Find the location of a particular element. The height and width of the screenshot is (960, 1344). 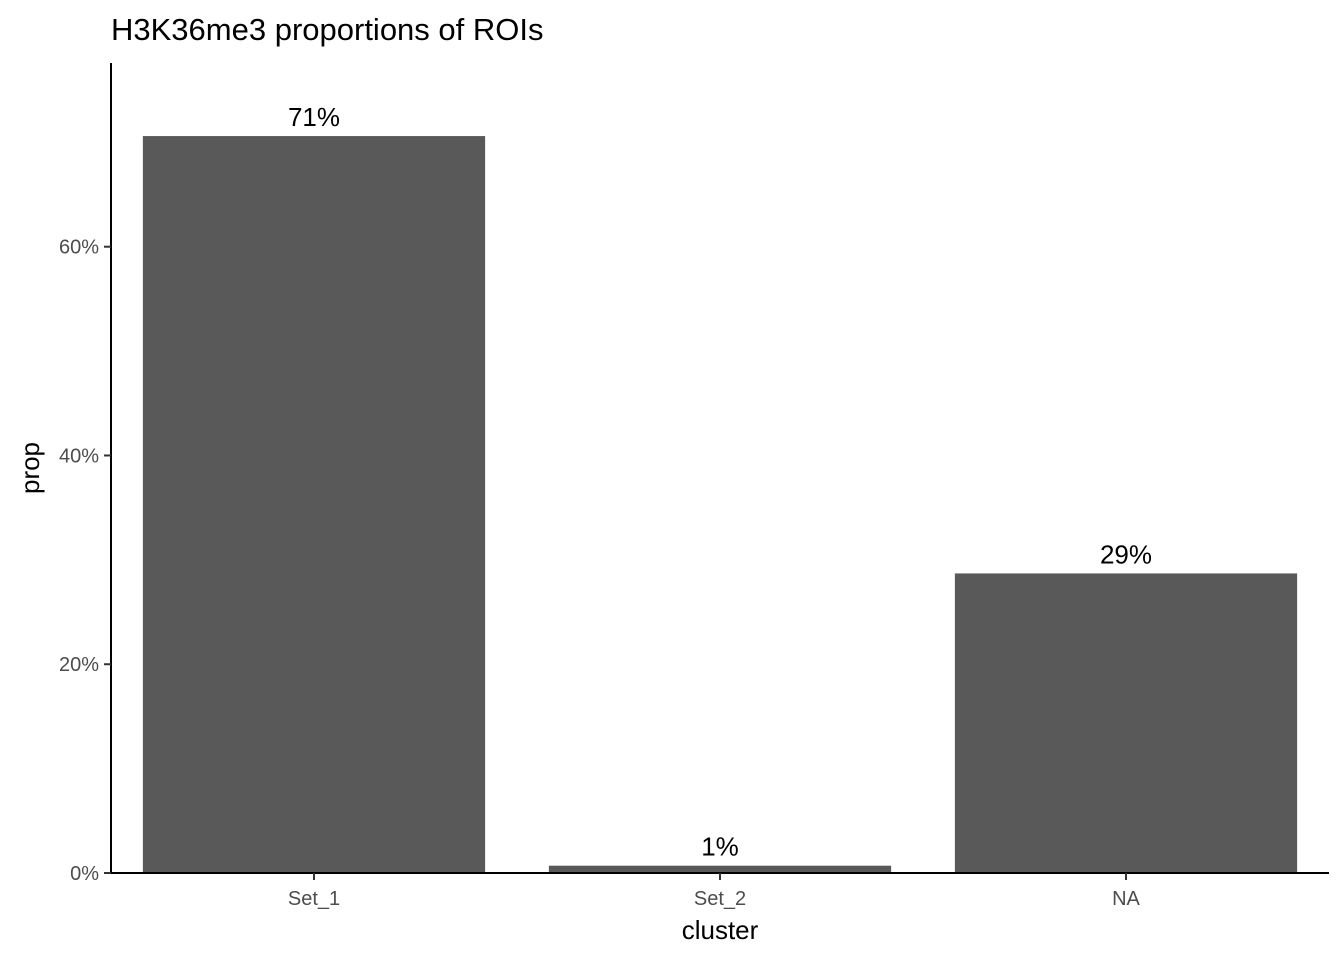

data-label-set-1: 71% is located at coordinates (314, 117).